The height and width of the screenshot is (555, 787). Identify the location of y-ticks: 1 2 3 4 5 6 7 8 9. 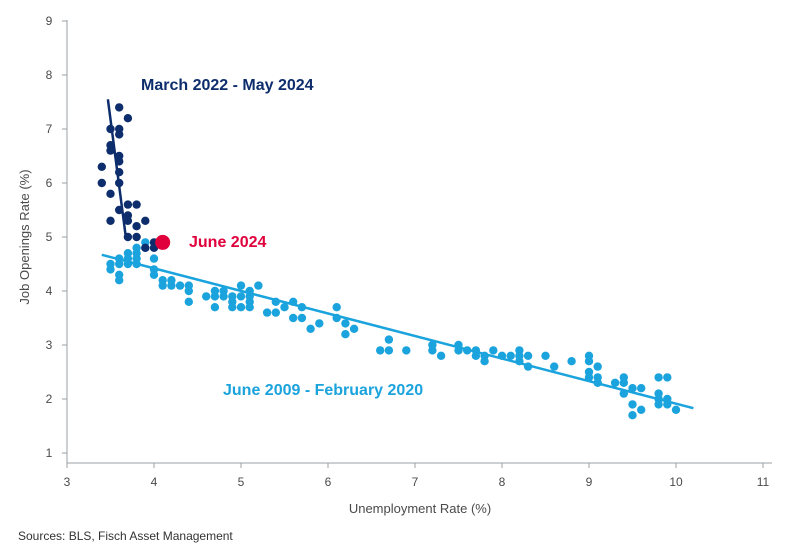
(56, 237).